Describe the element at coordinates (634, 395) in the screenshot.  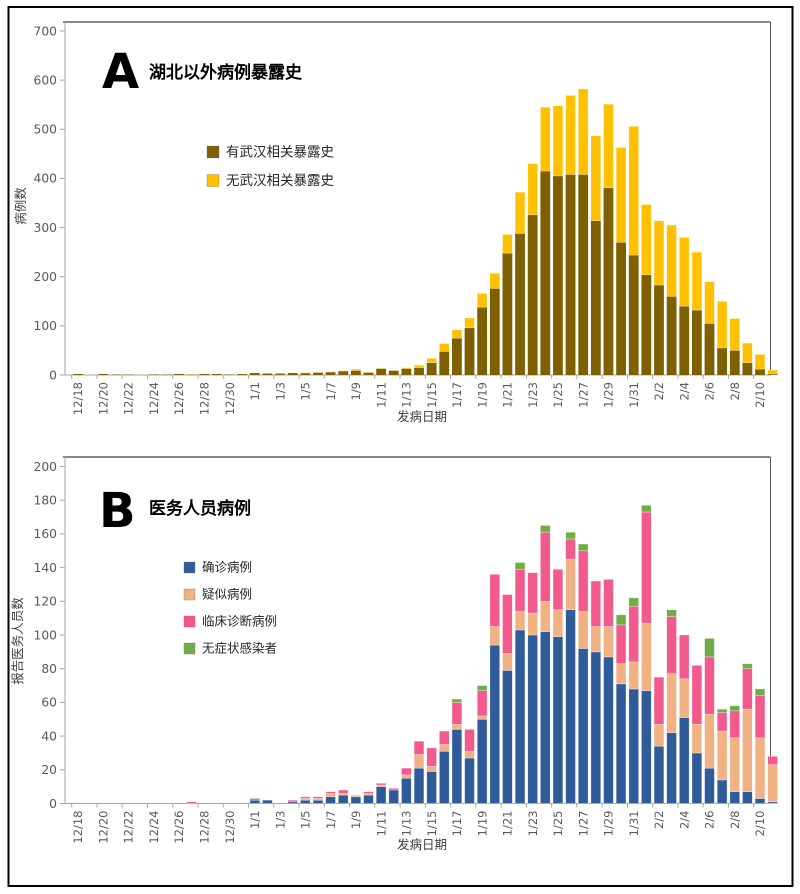
I see `x-tick-label: 1/31` at that location.